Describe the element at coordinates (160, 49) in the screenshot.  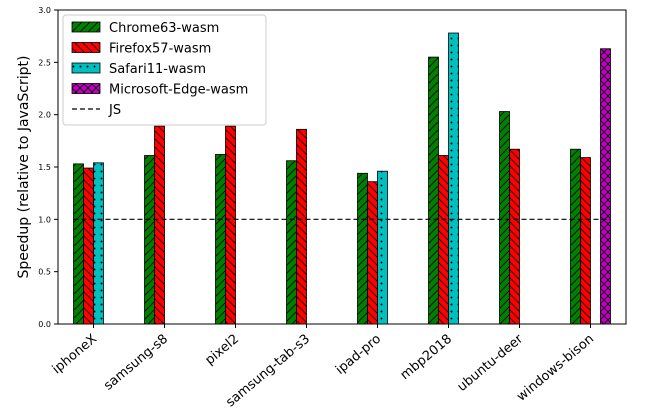
I see `legend-label: Firefox57-wasm` at that location.